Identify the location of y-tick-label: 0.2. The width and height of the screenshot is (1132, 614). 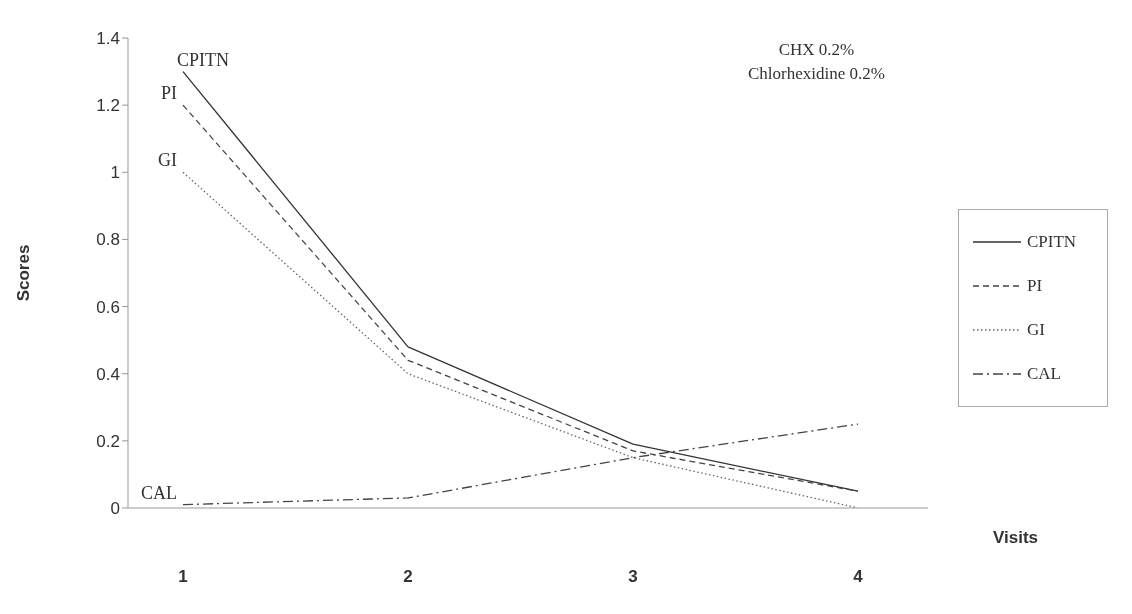
(108, 441).